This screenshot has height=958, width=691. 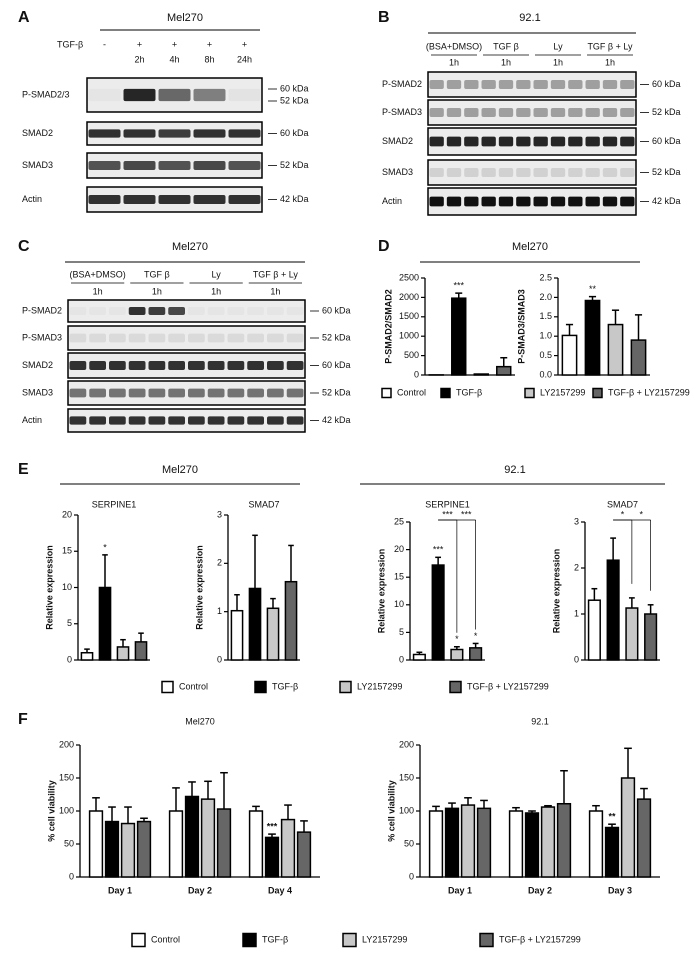 I want to click on significance: ***, so click(x=447, y=514).